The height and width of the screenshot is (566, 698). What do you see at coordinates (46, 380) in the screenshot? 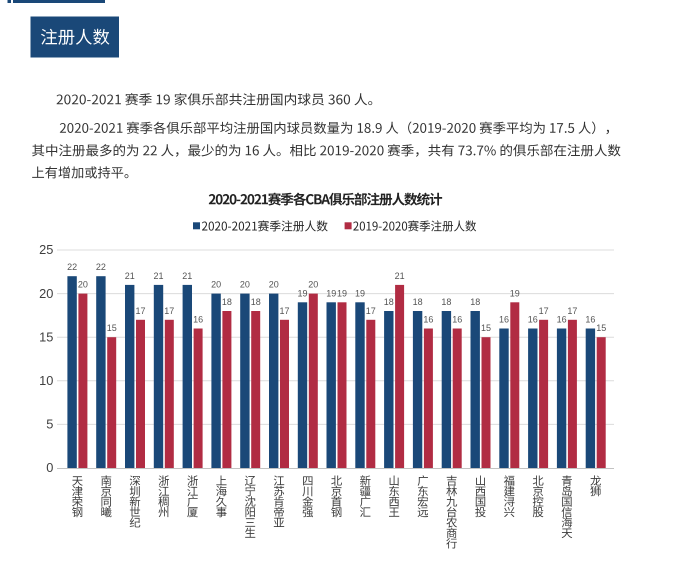
I see `svg-text: 10` at bounding box center [46, 380].